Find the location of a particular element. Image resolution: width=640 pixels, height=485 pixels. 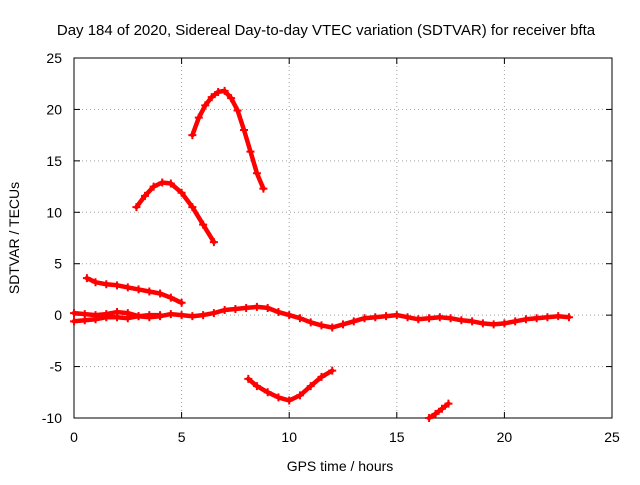

x-tick-label: 15 is located at coordinates (397, 437).